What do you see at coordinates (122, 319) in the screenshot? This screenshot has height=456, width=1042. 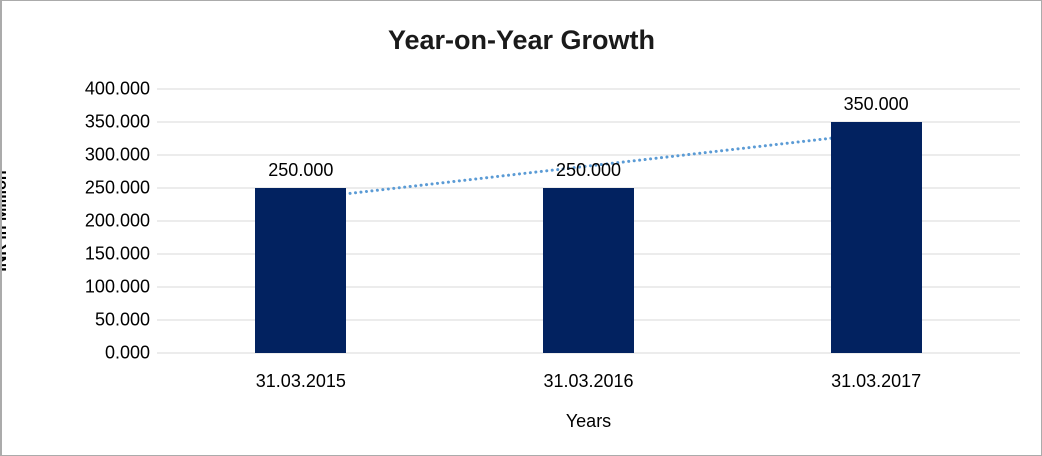 I see `y-tick-label: 50.000` at bounding box center [122, 319].